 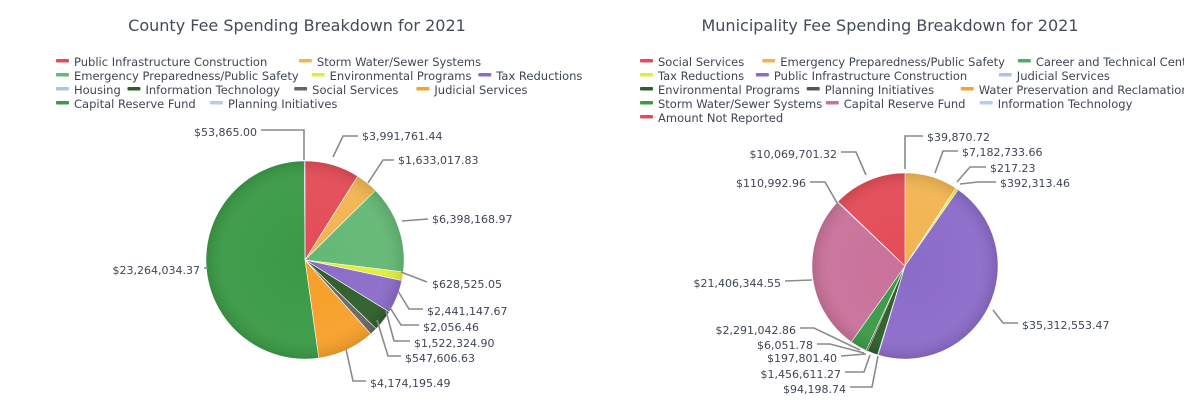 What do you see at coordinates (892, 62) in the screenshot?
I see `municipality-legend-label: Emergency Preparedness/Public Safety` at bounding box center [892, 62].